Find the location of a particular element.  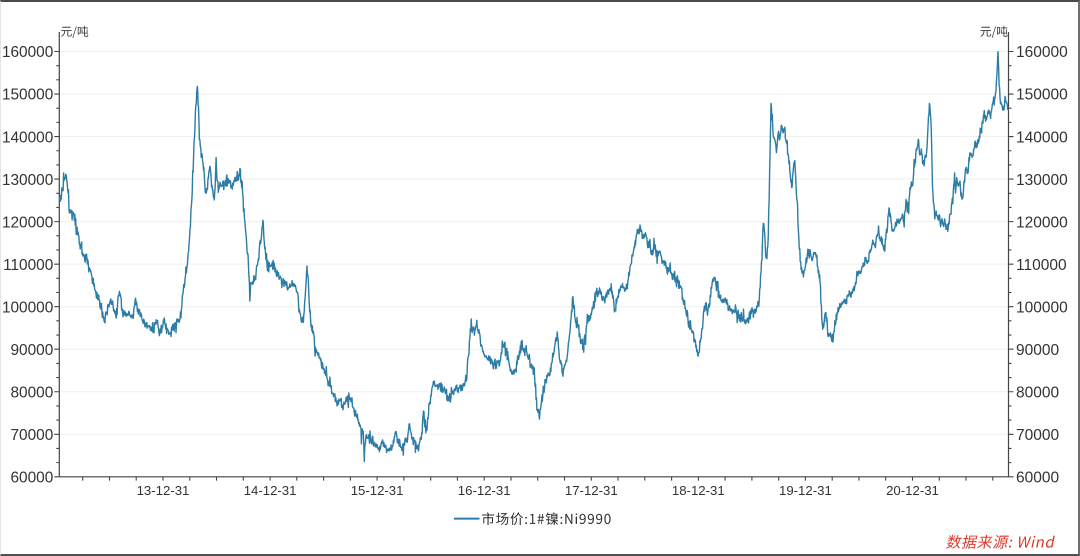

svg-text: 14-12-31 is located at coordinates (270, 490).